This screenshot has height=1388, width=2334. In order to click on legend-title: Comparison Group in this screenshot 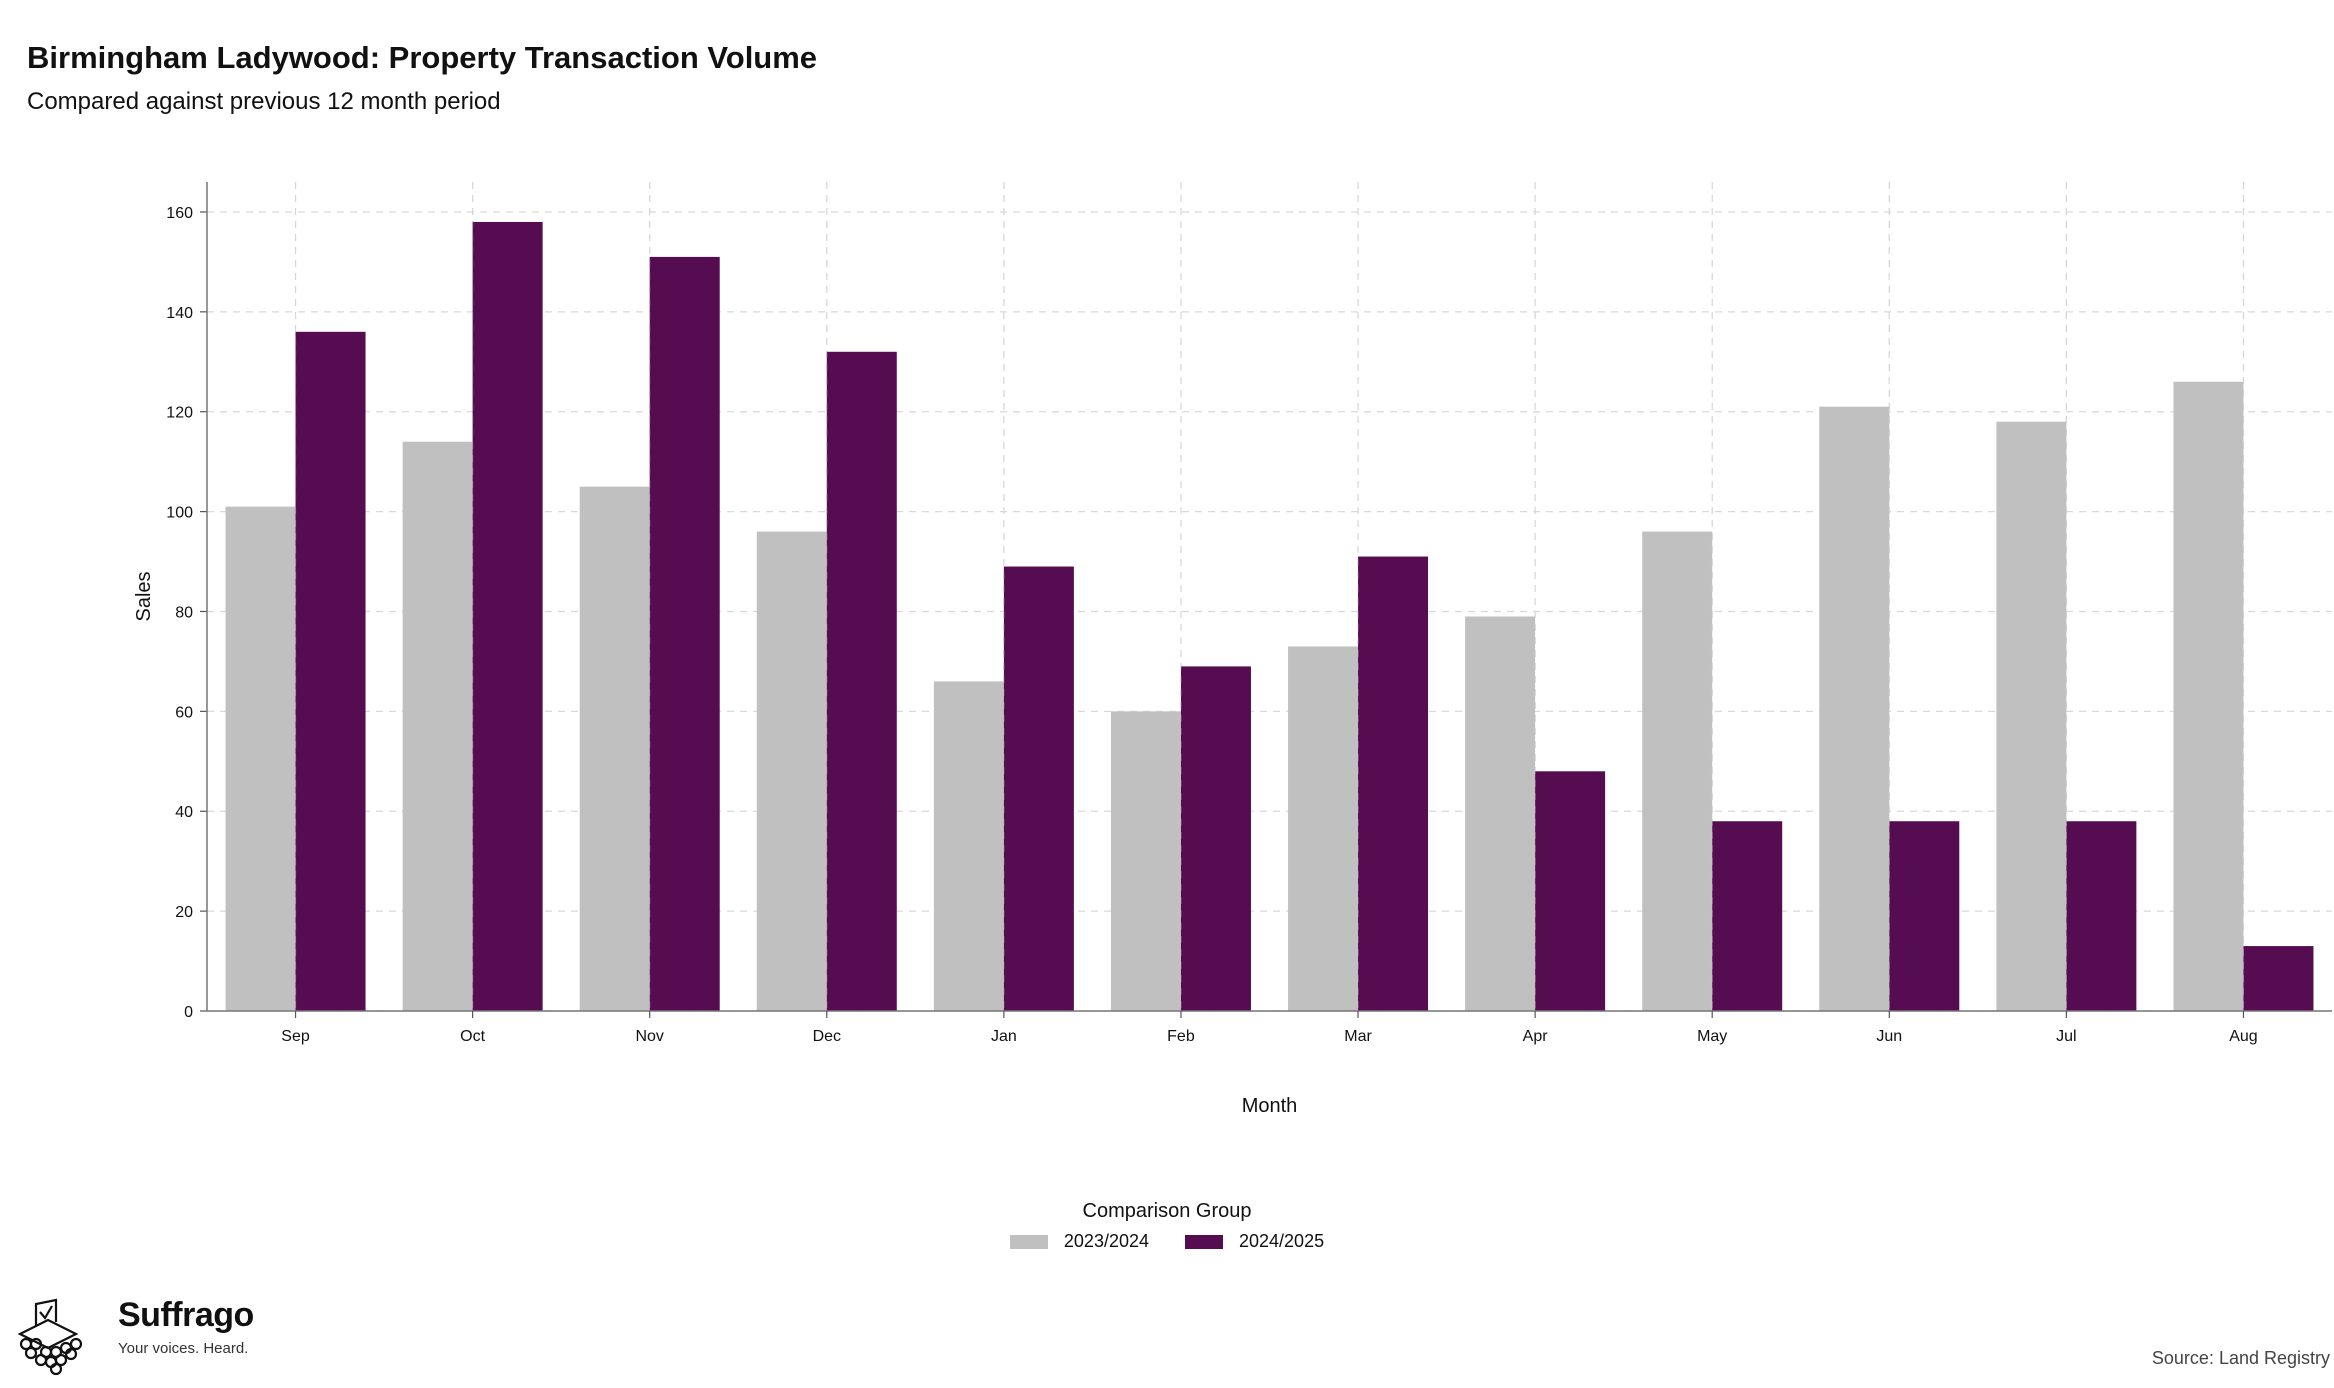, I will do `click(1167, 1211)`.